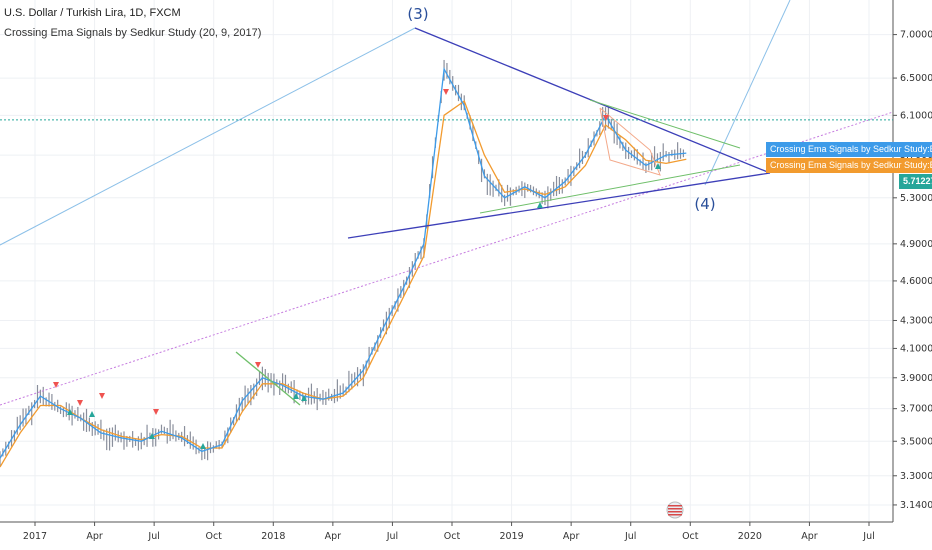 This screenshot has width=932, height=550. Describe the element at coordinates (915, 181) in the screenshot. I see `last-price-badge: 5.71227` at that location.